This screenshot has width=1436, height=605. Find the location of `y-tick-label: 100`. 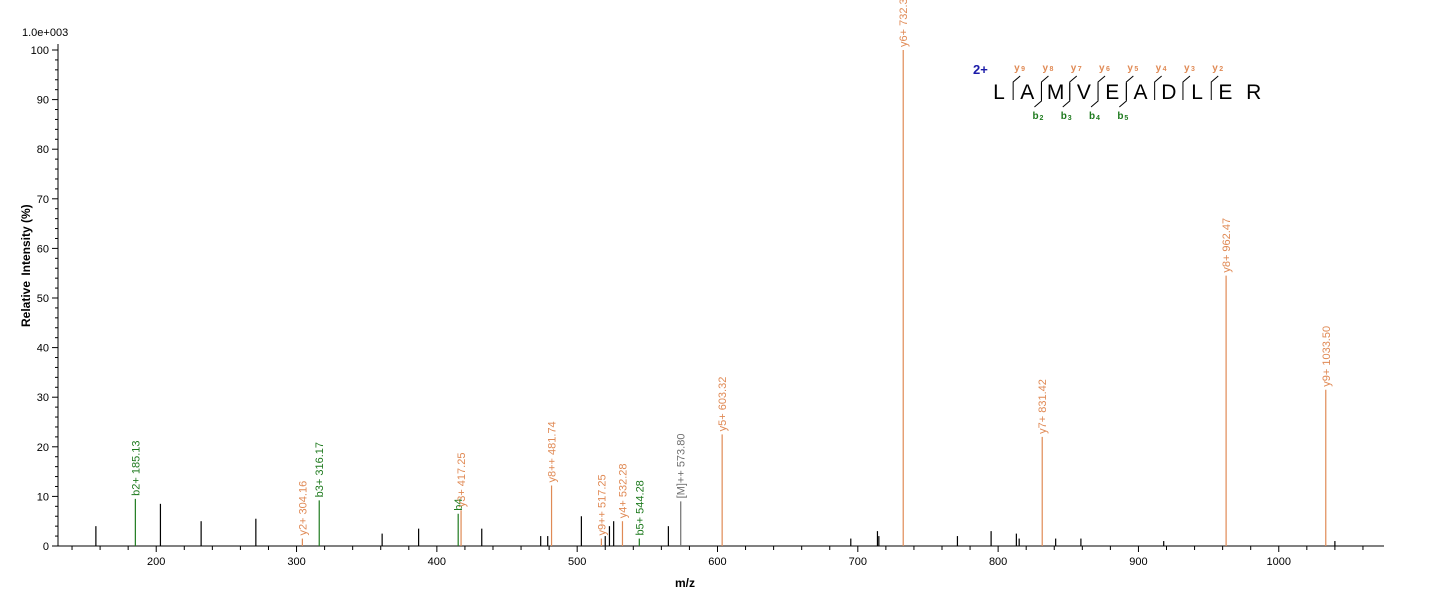

y-tick-label: 100 is located at coordinates (40, 51).